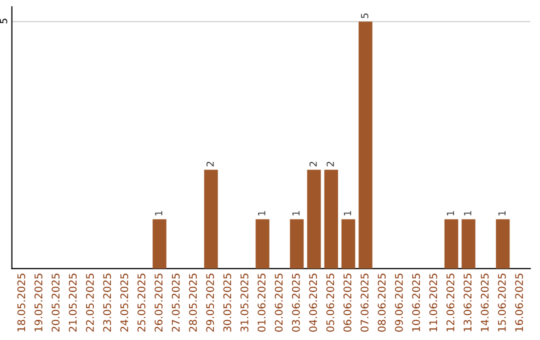 The height and width of the screenshot is (340, 540). Describe the element at coordinates (56, 303) in the screenshot. I see `x-tick-label: 20.05.2025` at that location.